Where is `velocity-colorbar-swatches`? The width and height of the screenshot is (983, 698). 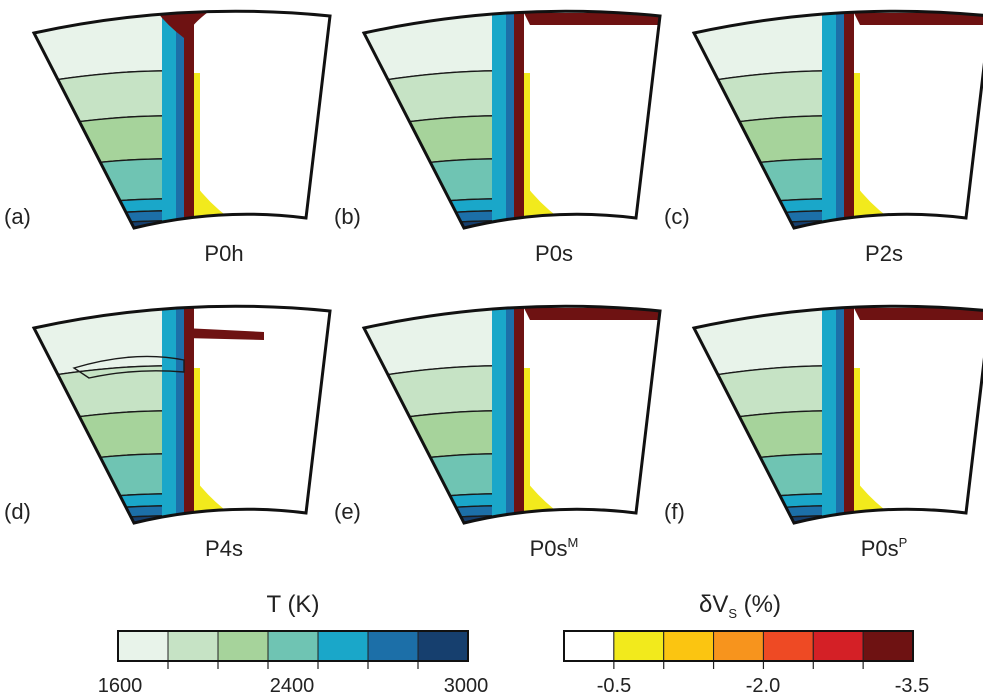
velocity-colorbar-swatches is located at coordinates (738, 649).